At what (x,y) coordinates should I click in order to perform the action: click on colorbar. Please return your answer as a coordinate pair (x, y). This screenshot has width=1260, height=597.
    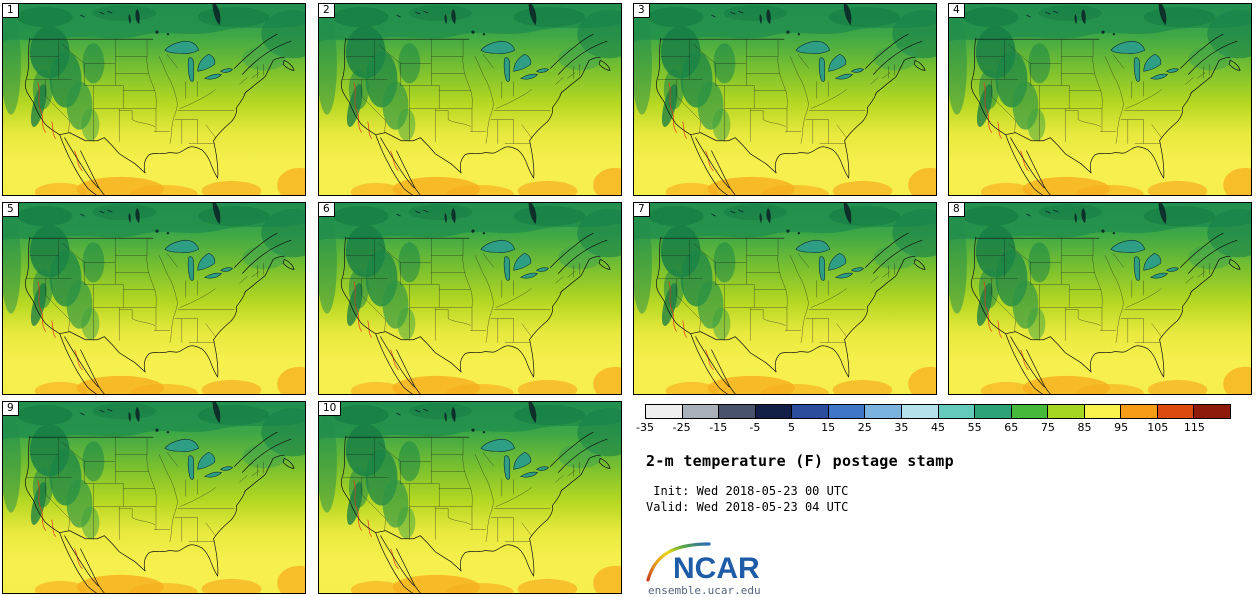
    Looking at the image, I should click on (938, 411).